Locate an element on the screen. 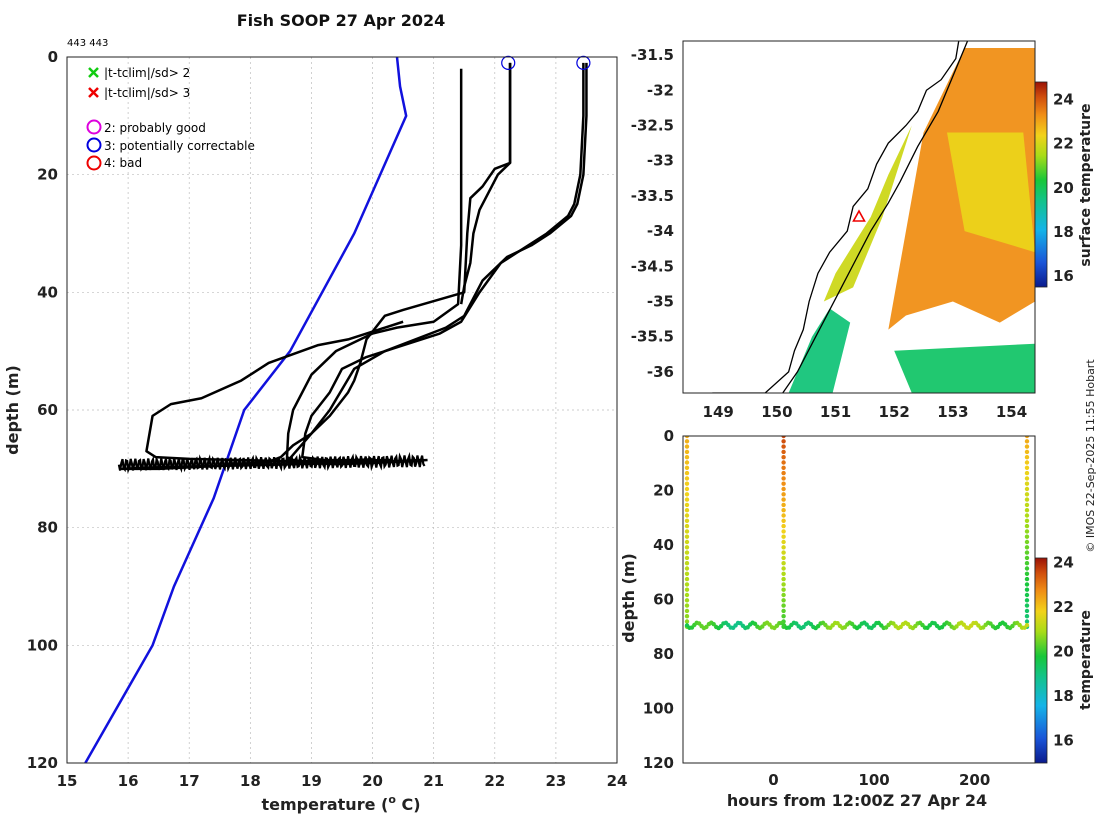 This screenshot has height=820, width=1100. legend-x-green-icon is located at coordinates (93, 72).